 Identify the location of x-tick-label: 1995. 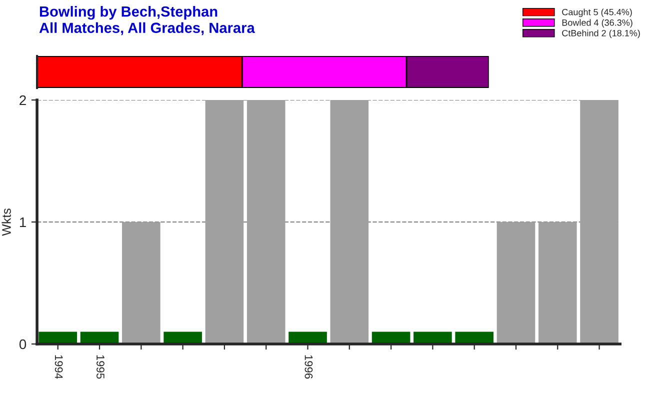
(100, 367).